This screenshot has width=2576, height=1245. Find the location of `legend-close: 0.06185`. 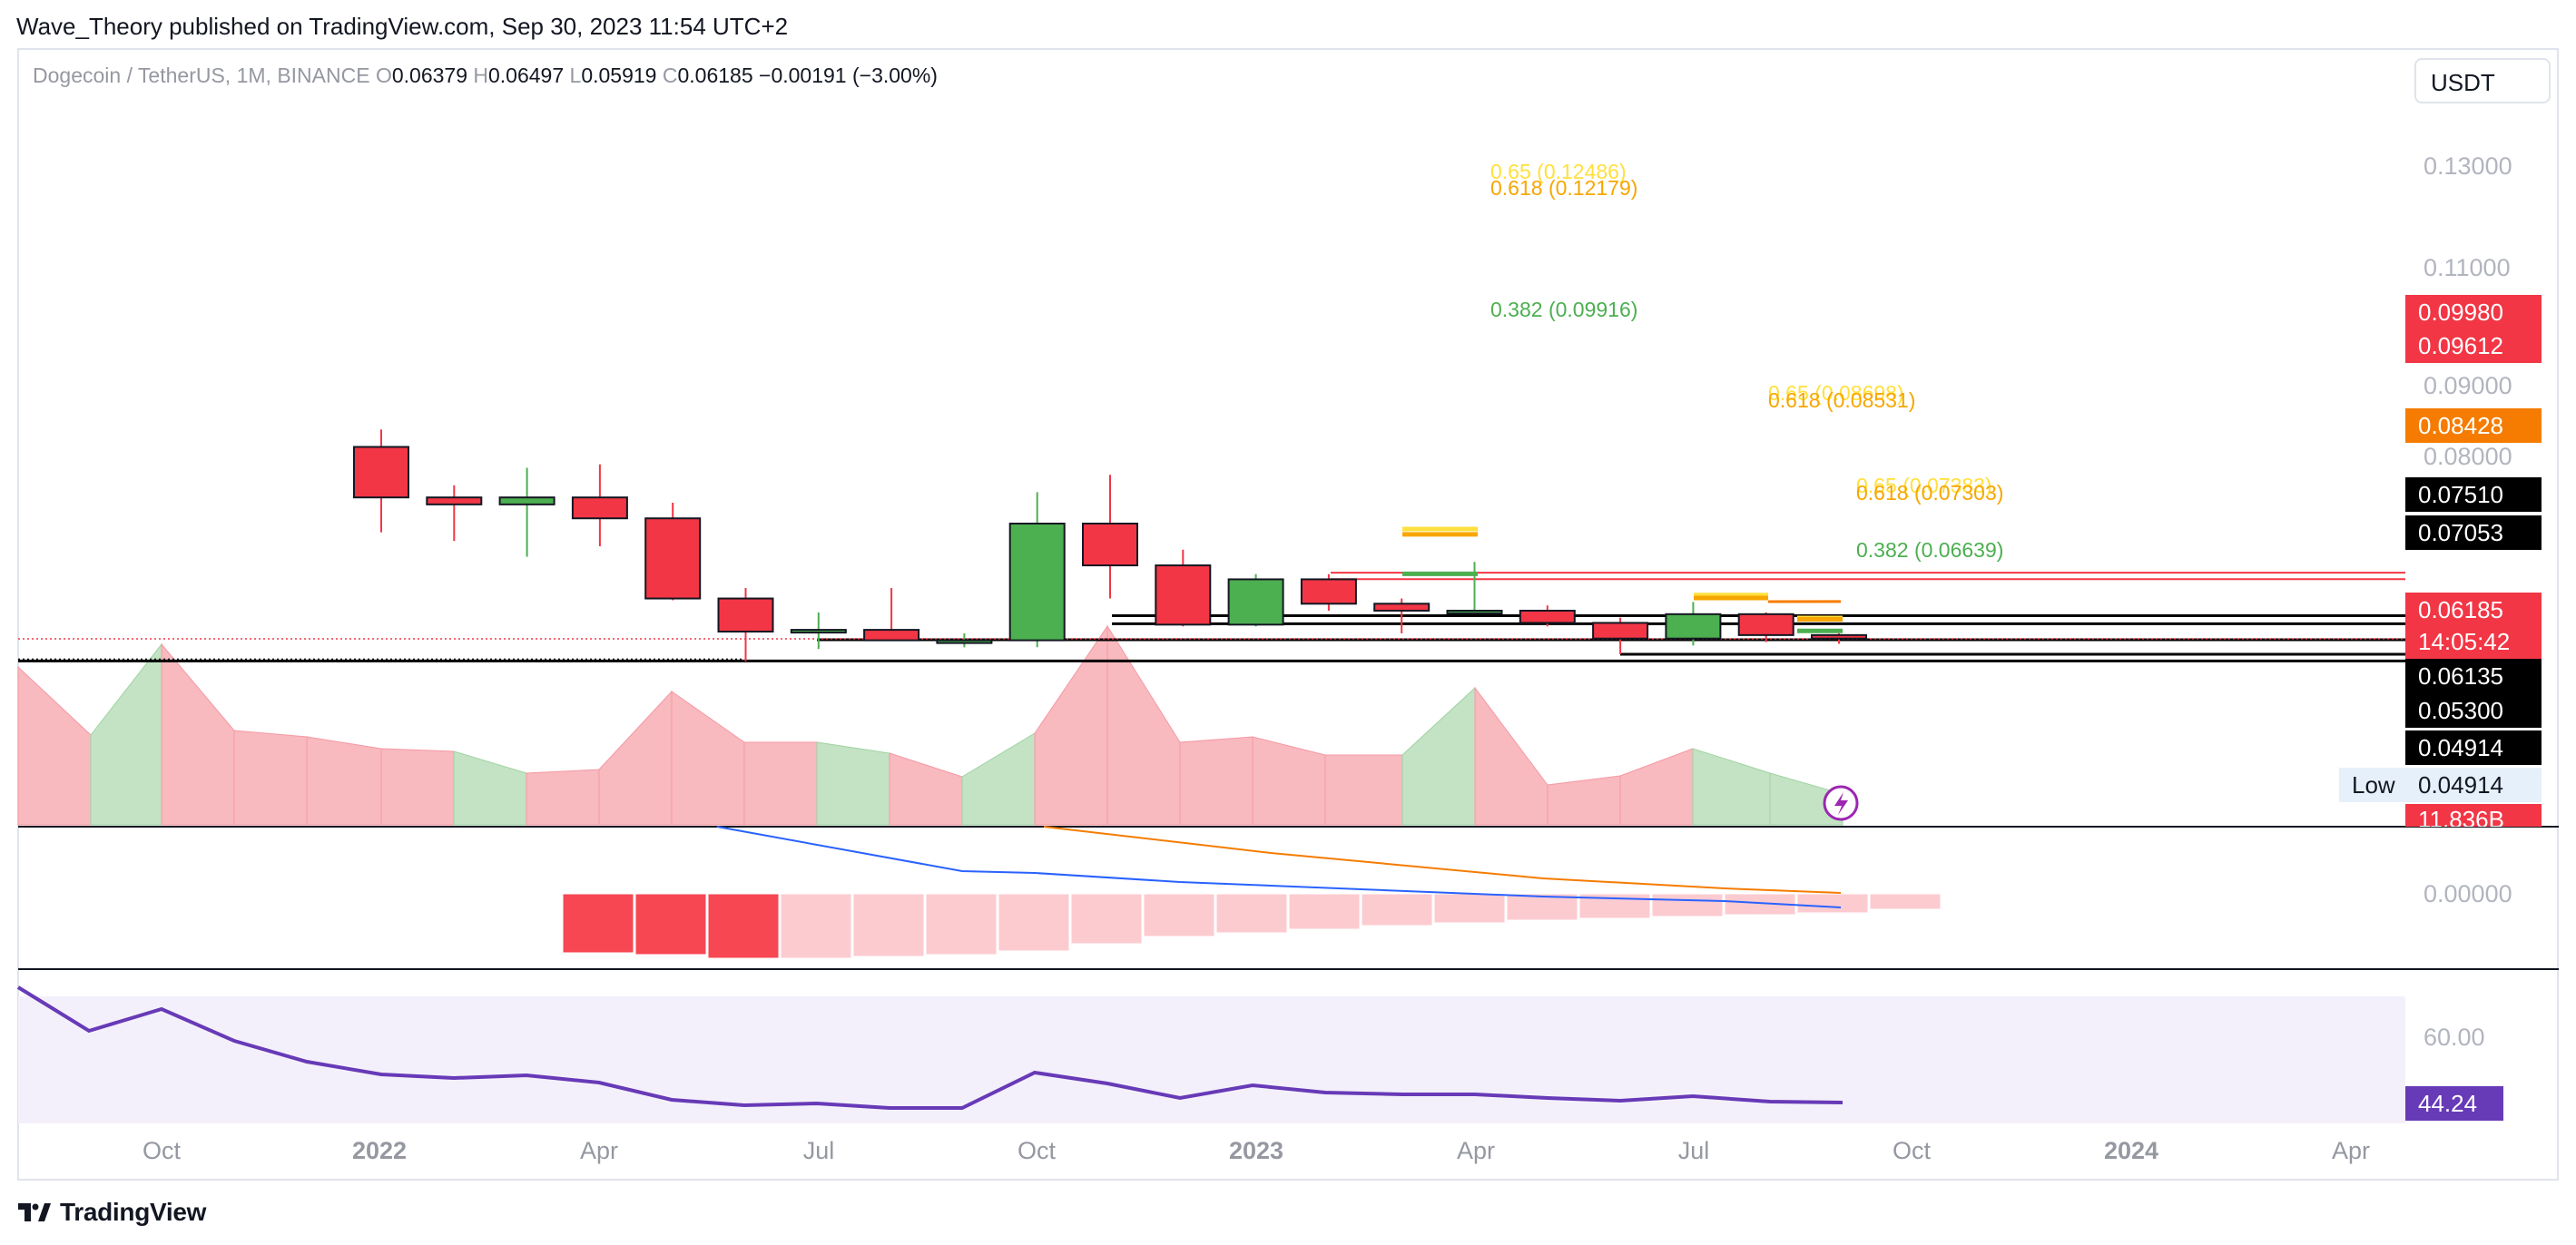

legend-close: 0.06185 is located at coordinates (715, 75).